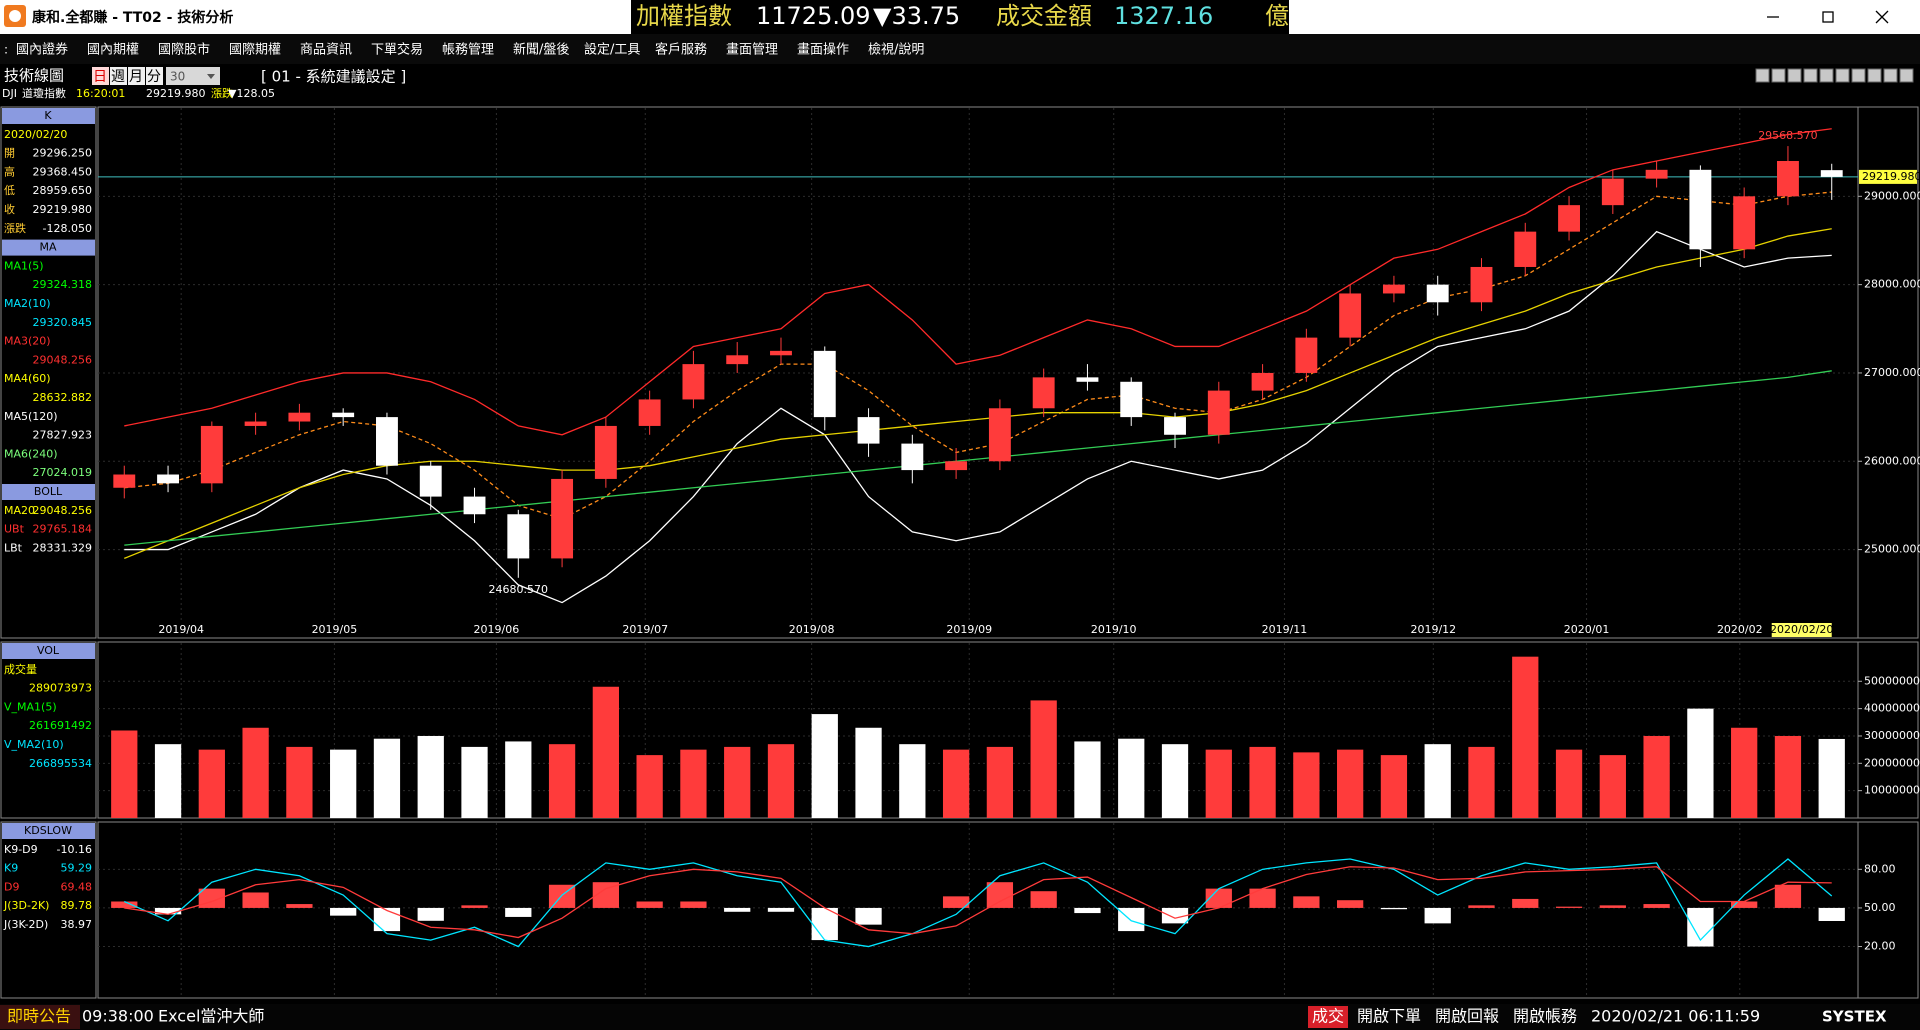 The image size is (1920, 1030). I want to click on y-tick-label: 300000000, so click(1892, 735).